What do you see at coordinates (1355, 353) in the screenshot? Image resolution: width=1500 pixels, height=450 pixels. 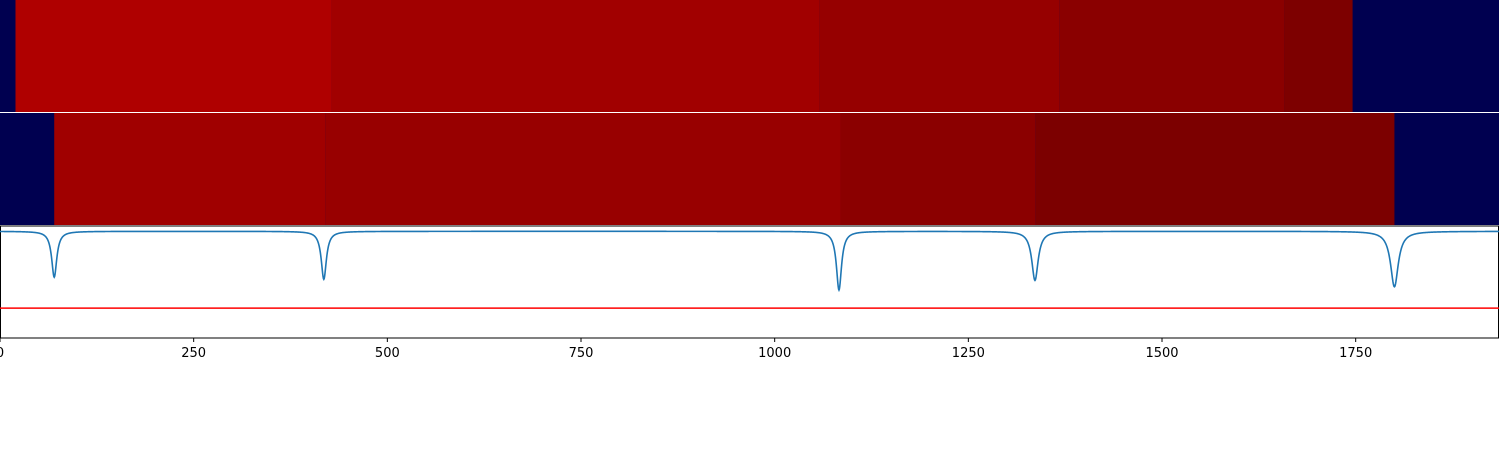 I see `x-tick-label: 1750` at bounding box center [1355, 353].